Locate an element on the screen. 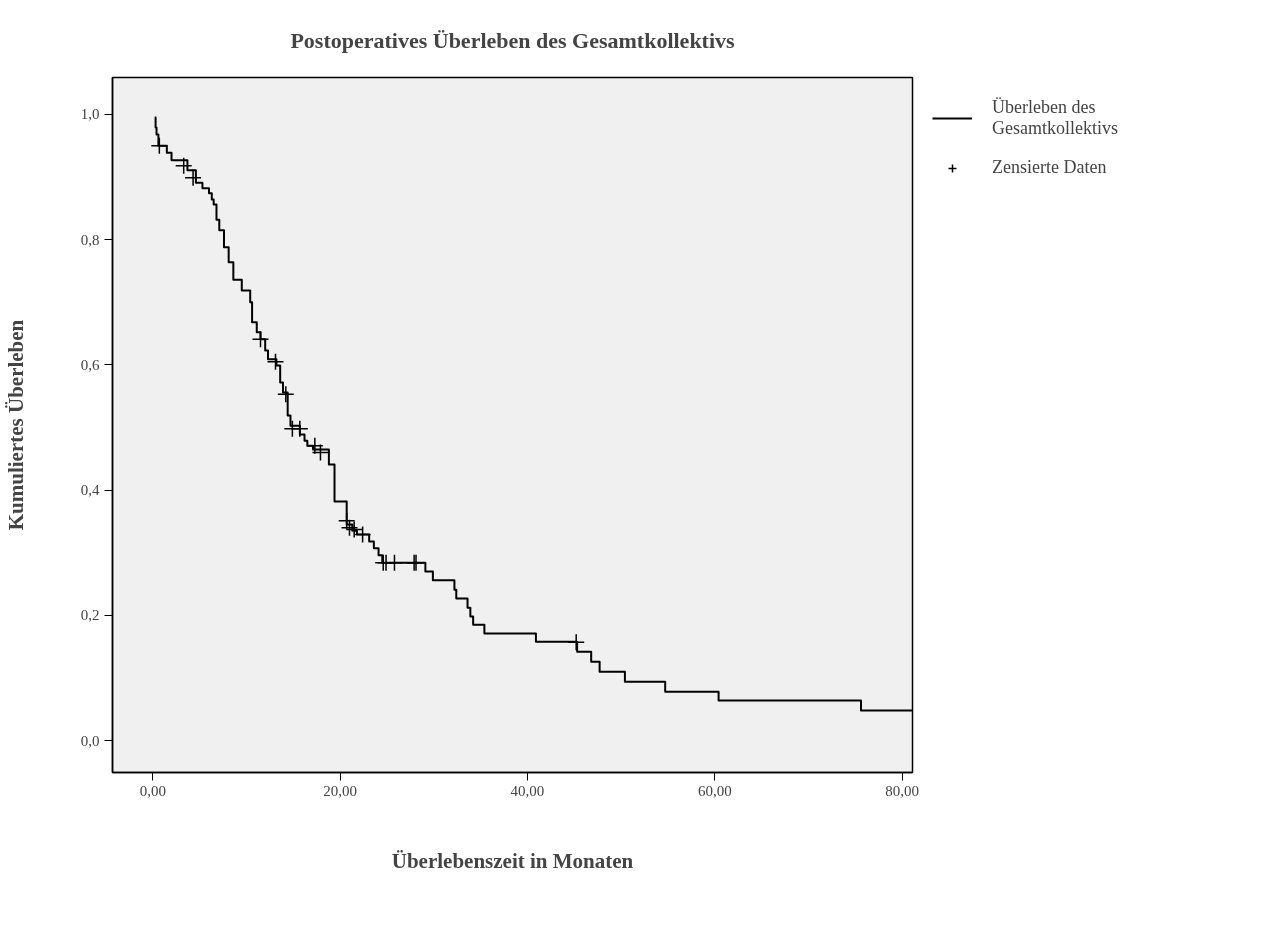 This screenshot has width=1284, height=928. y-axis-title: Kumuliertes Überleben is located at coordinates (15, 425).